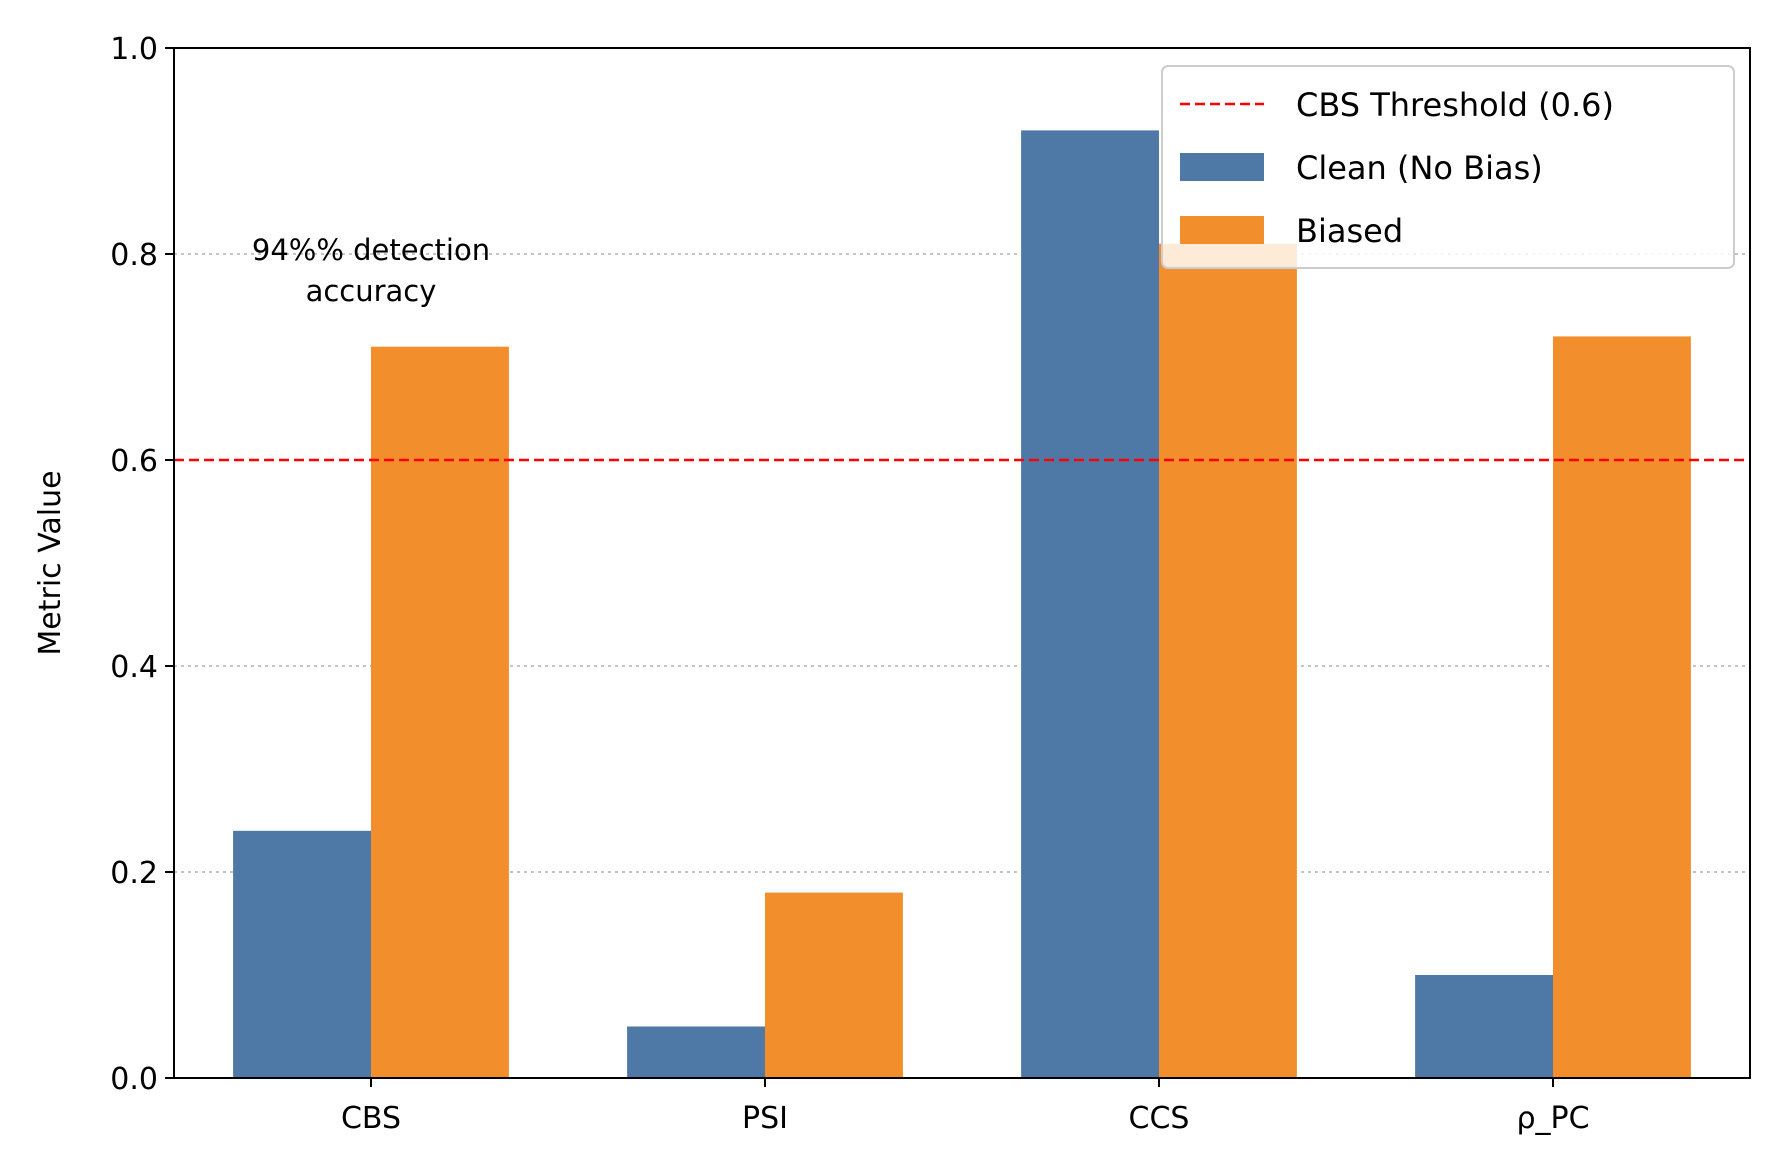 The width and height of the screenshot is (1770, 1170). I want to click on legend-label: CBS Threshold (0.6), so click(1455, 105).